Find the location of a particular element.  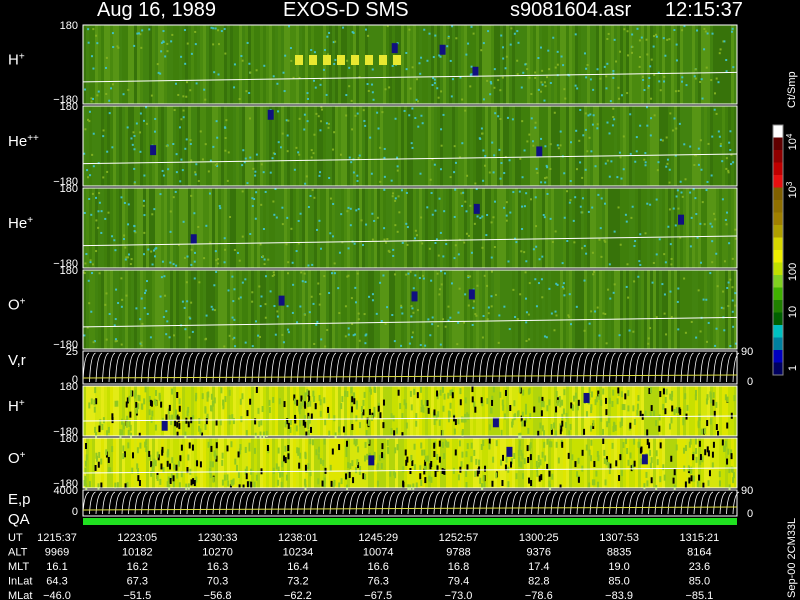

trace is located at coordinates (410, 470).